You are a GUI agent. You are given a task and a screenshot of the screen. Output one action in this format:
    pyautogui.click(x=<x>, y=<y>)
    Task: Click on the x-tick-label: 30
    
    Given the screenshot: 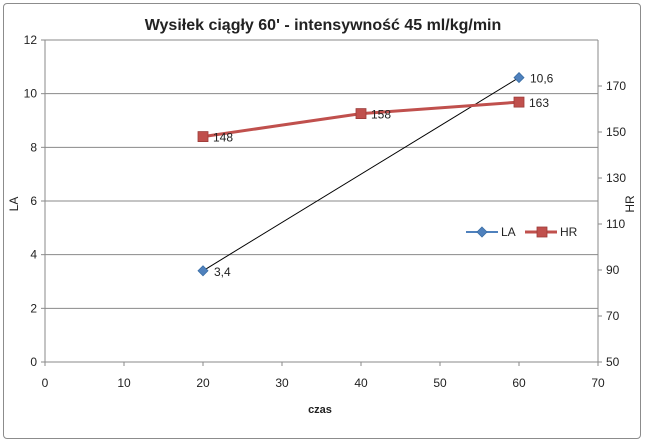 What is the action you would take?
    pyautogui.click(x=282, y=383)
    